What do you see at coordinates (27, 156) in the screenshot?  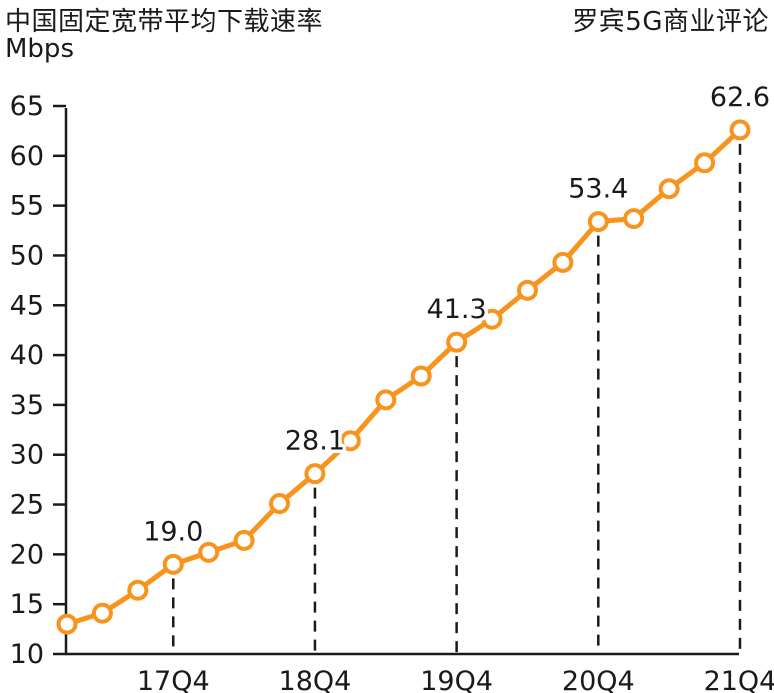 I see `y-axis-tick-label: 60` at bounding box center [27, 156].